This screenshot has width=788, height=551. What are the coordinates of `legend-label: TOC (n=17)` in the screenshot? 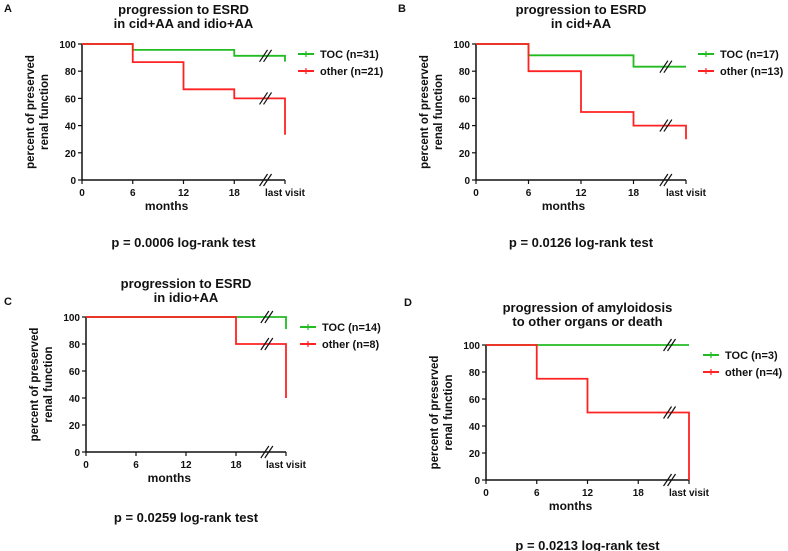 It's located at (749, 55).